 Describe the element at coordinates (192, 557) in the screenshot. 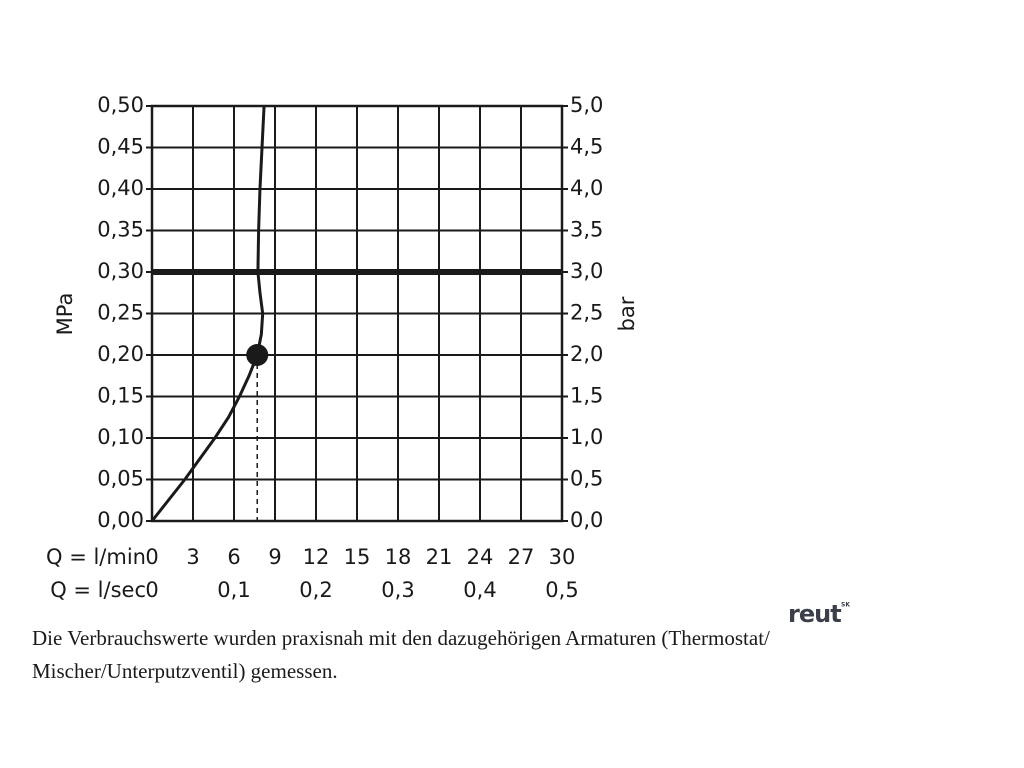

I see `x-tick-label: 3` at that location.